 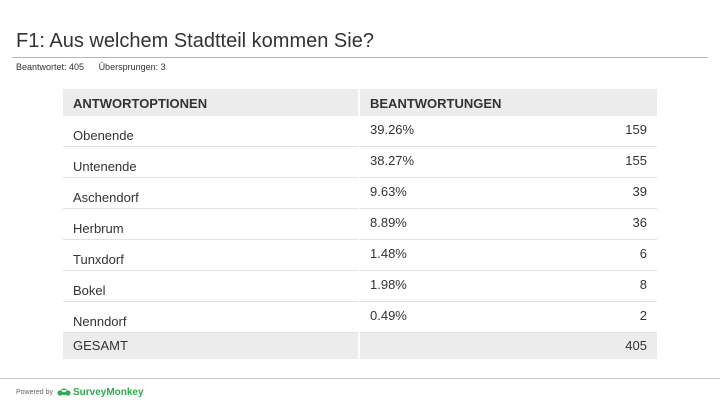 What do you see at coordinates (639, 191) in the screenshot?
I see `answer-count: 39` at bounding box center [639, 191].